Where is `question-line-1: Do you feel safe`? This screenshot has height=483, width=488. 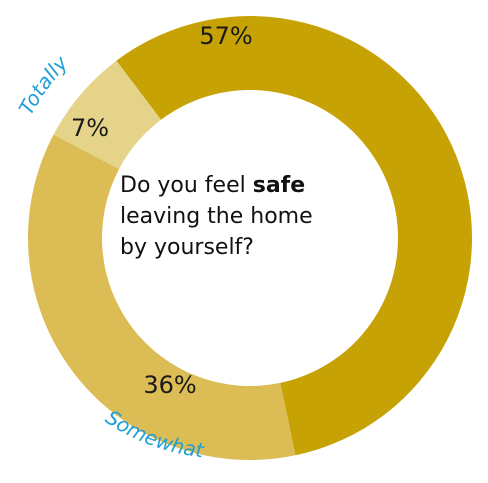
question-line-1: Do you feel safe is located at coordinates (240, 185).